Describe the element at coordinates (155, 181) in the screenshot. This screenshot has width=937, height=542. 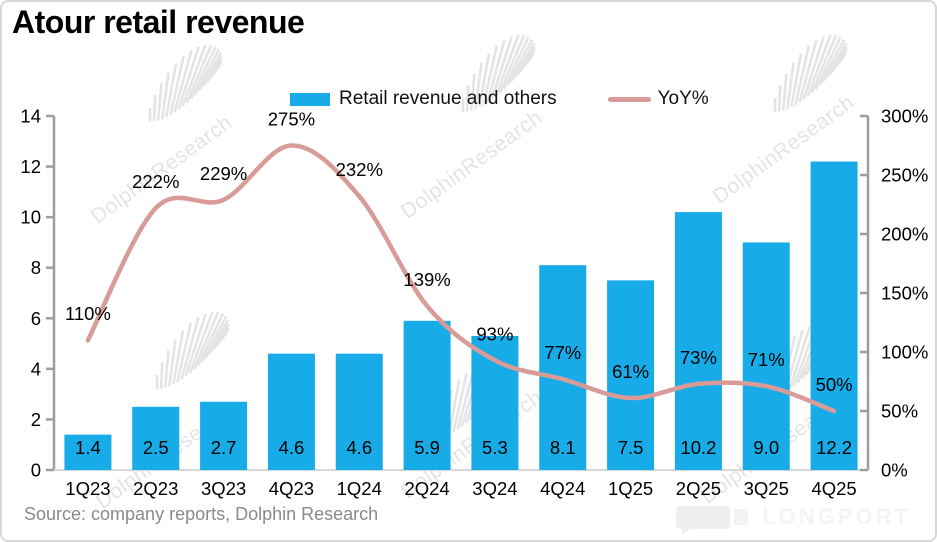
I see `yoy-value-label: 222%` at that location.